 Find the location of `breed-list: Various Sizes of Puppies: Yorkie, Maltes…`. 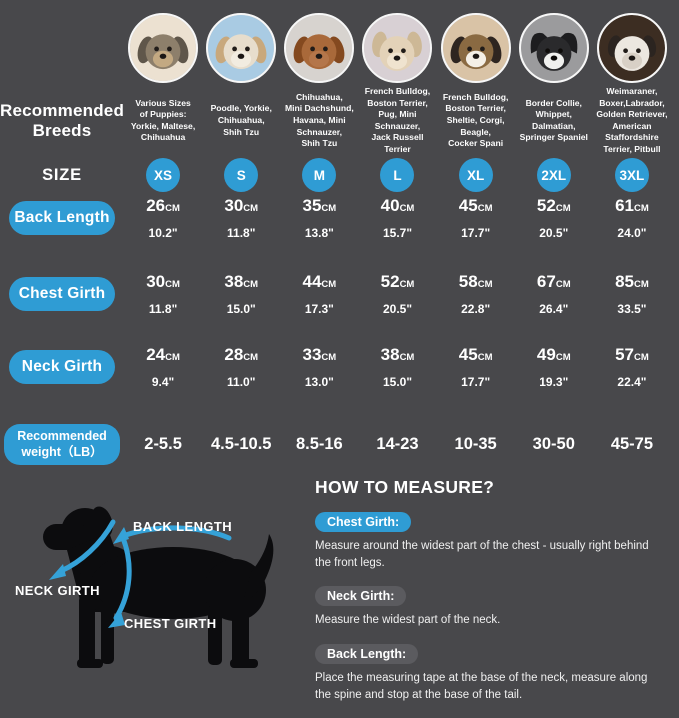

breed-list: Various Sizes of Puppies: Yorkie, Maltes… is located at coordinates (163, 120).